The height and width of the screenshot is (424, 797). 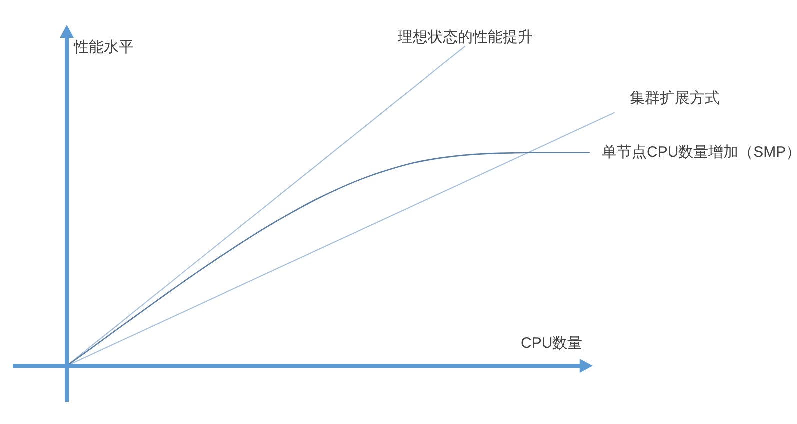 I want to click on x-axis-title: CPU数量, so click(x=552, y=343).